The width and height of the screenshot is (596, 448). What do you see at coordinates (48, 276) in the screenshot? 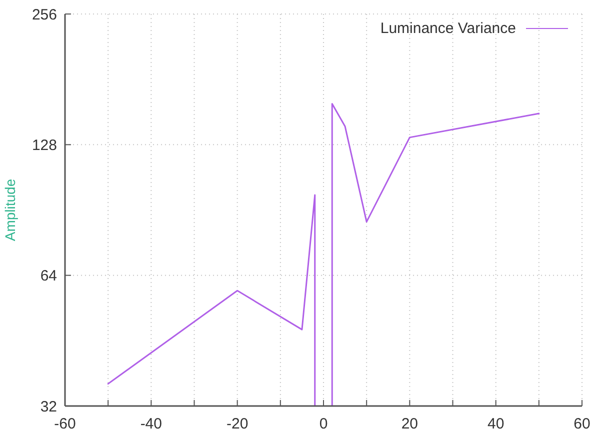
I see `y-tick-label: 64` at bounding box center [48, 276].